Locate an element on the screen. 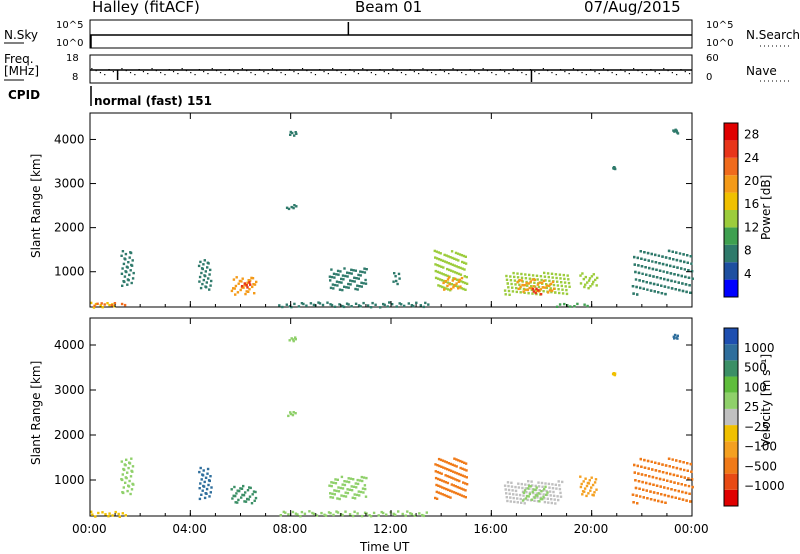  y-tick-label: 1000 is located at coordinates (69, 272).